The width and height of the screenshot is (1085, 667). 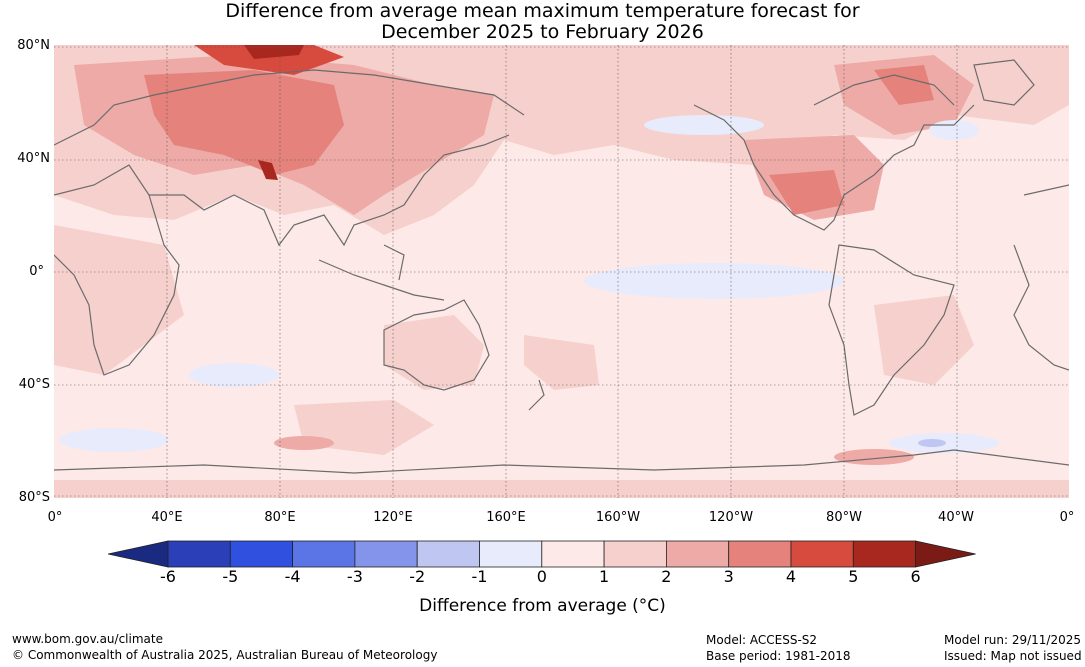 What do you see at coordinates (791, 576) in the screenshot?
I see `colorbar-tick-label: 4` at bounding box center [791, 576].